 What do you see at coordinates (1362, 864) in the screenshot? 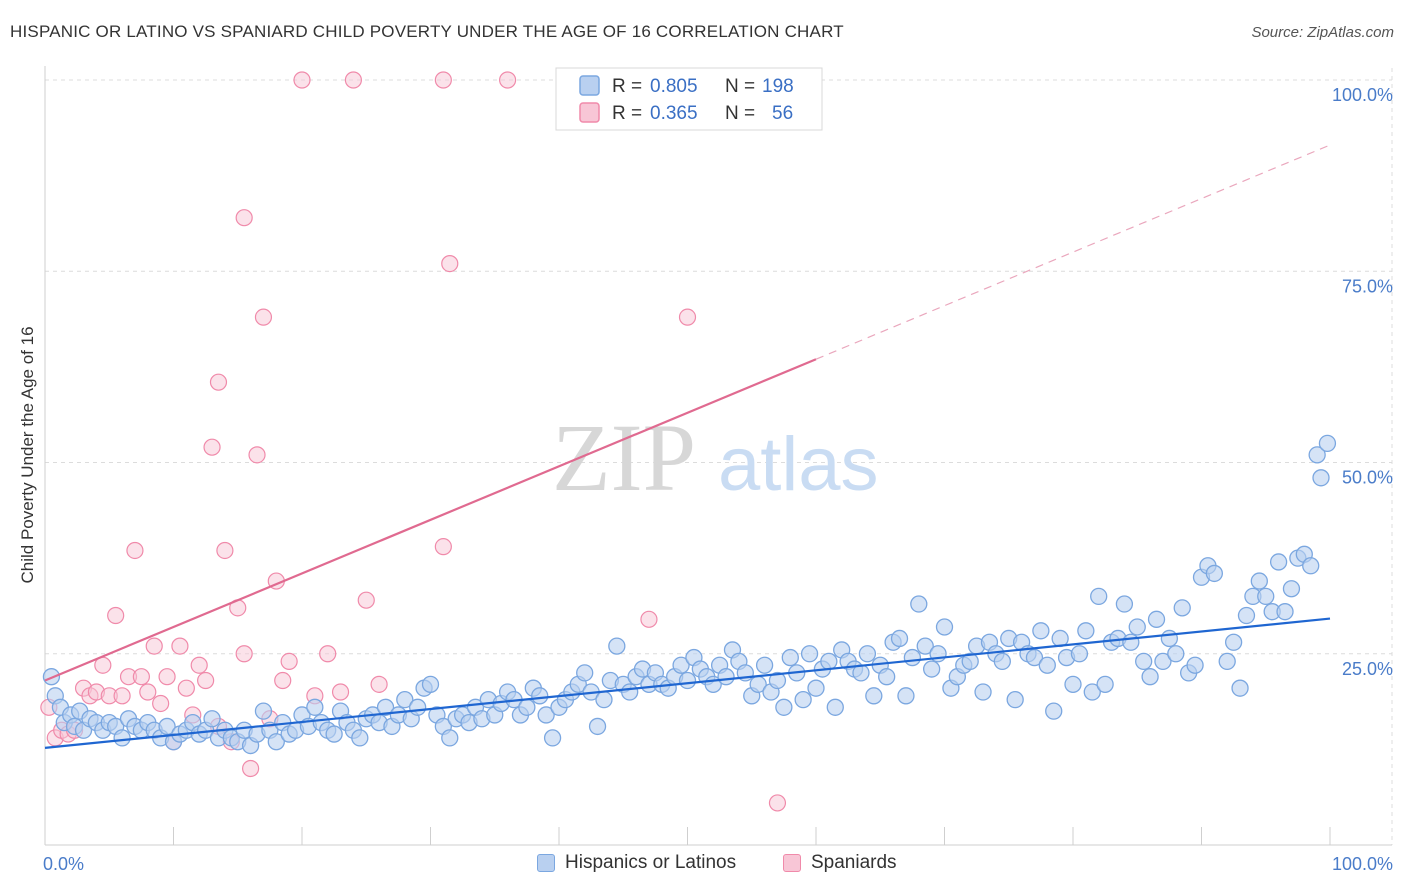
I see `x-tick-label: 100.0%` at bounding box center [1362, 864].